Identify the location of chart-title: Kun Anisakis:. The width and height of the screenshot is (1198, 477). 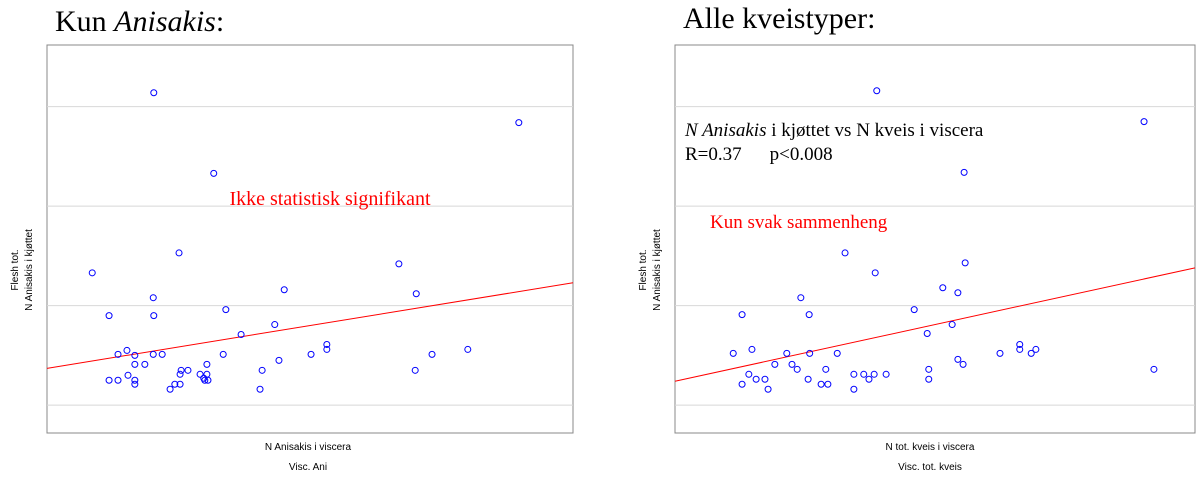
(139, 21).